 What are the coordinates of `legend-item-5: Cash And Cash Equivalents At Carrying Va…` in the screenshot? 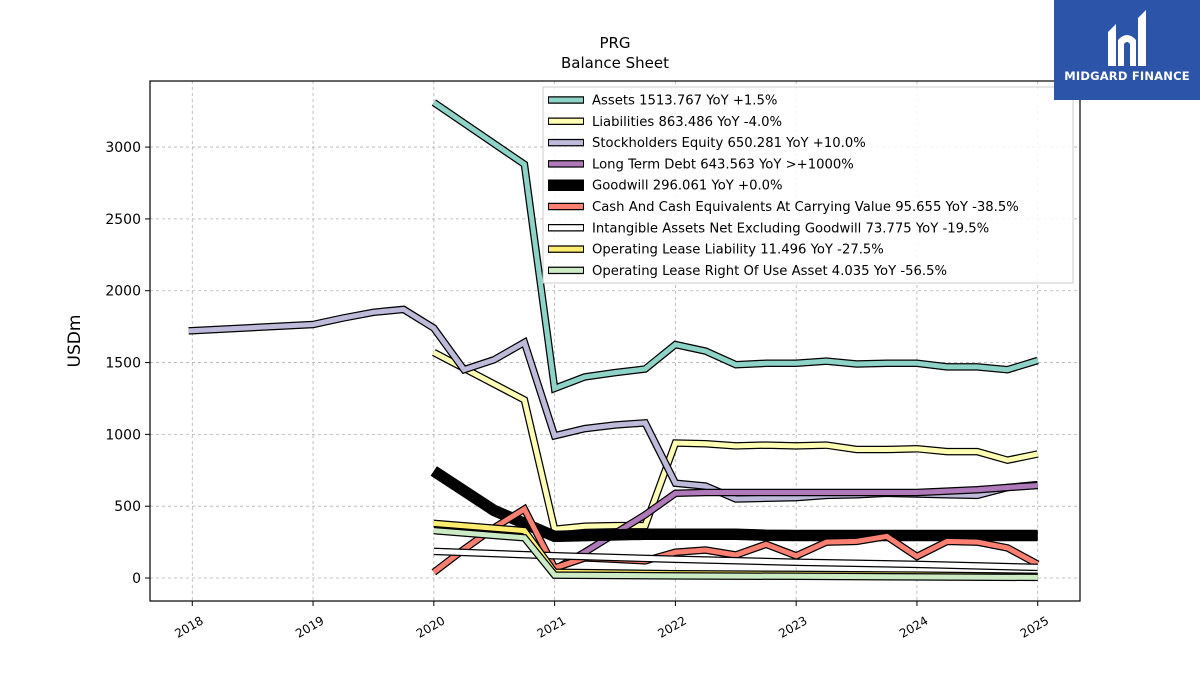 It's located at (783, 207).